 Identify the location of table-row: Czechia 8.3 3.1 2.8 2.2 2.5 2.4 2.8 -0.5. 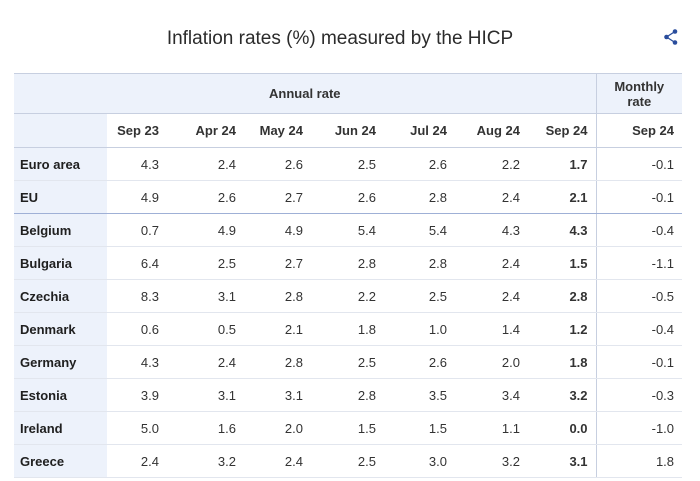
(348, 296).